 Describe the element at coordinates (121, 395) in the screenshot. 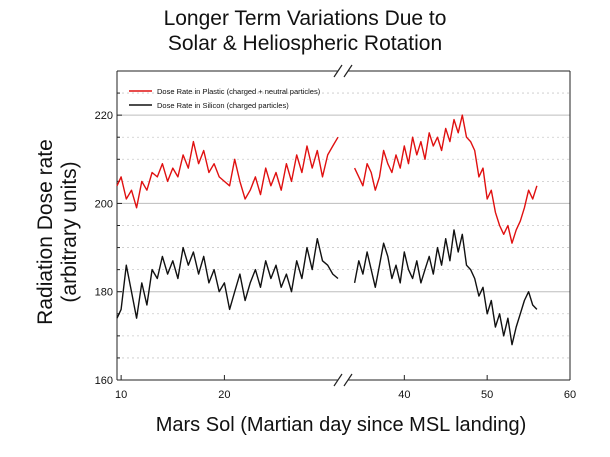

I see `x-tick-label: 10` at that location.